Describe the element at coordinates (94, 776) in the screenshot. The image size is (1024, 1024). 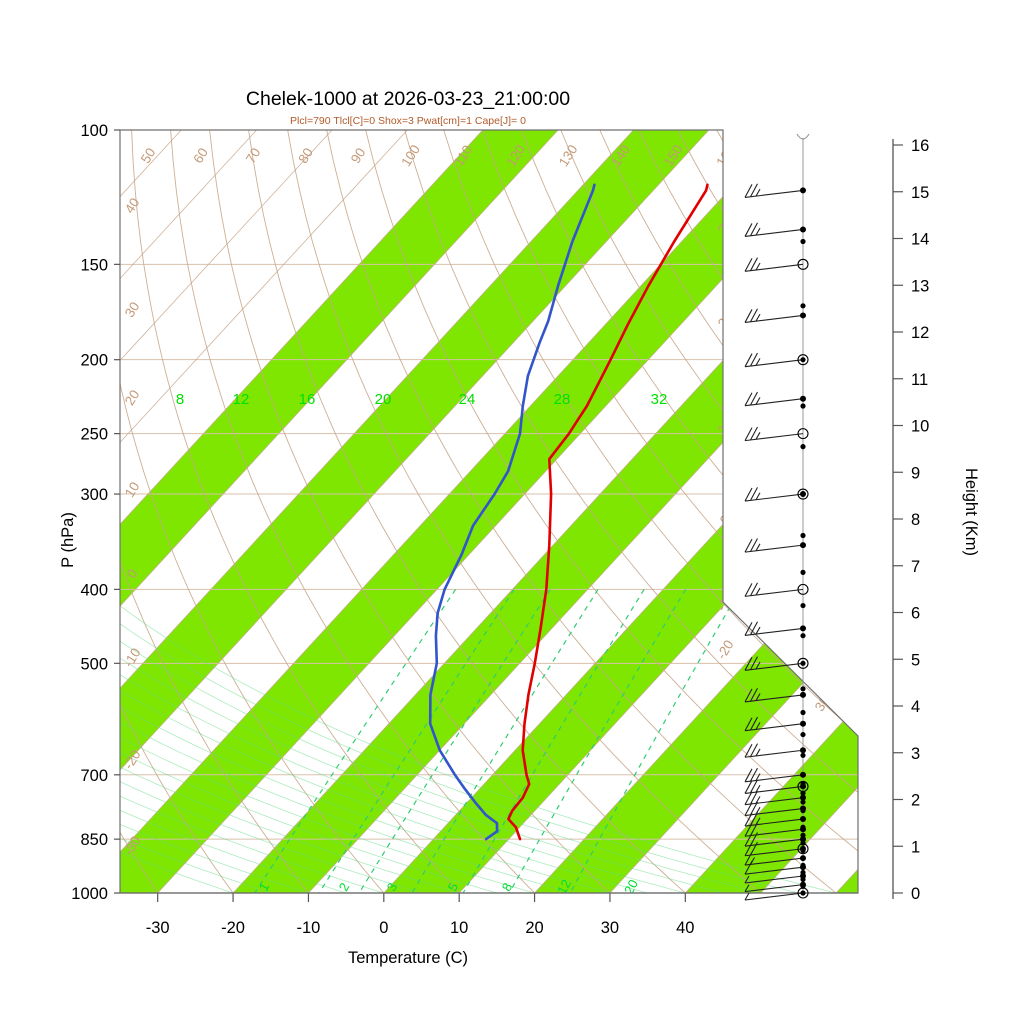
I see `pressure-tick-label: 700` at that location.